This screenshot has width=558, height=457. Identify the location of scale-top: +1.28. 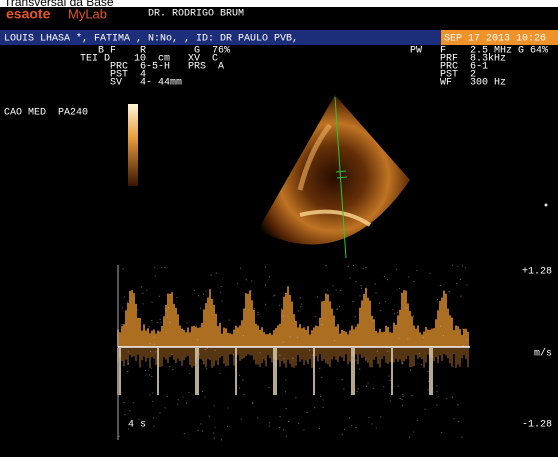
(537, 272).